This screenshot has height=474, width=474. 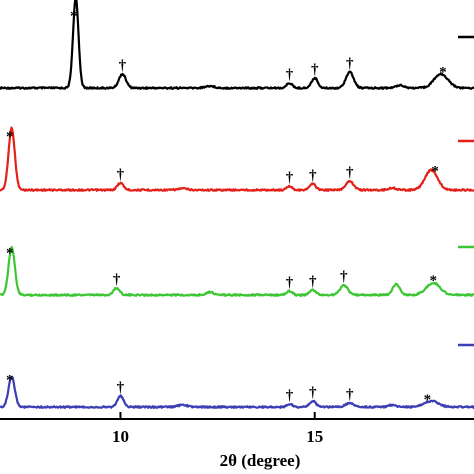 What do you see at coordinates (290, 178) in the screenshot?
I see `dagger-marker-2-3: †` at bounding box center [290, 178].